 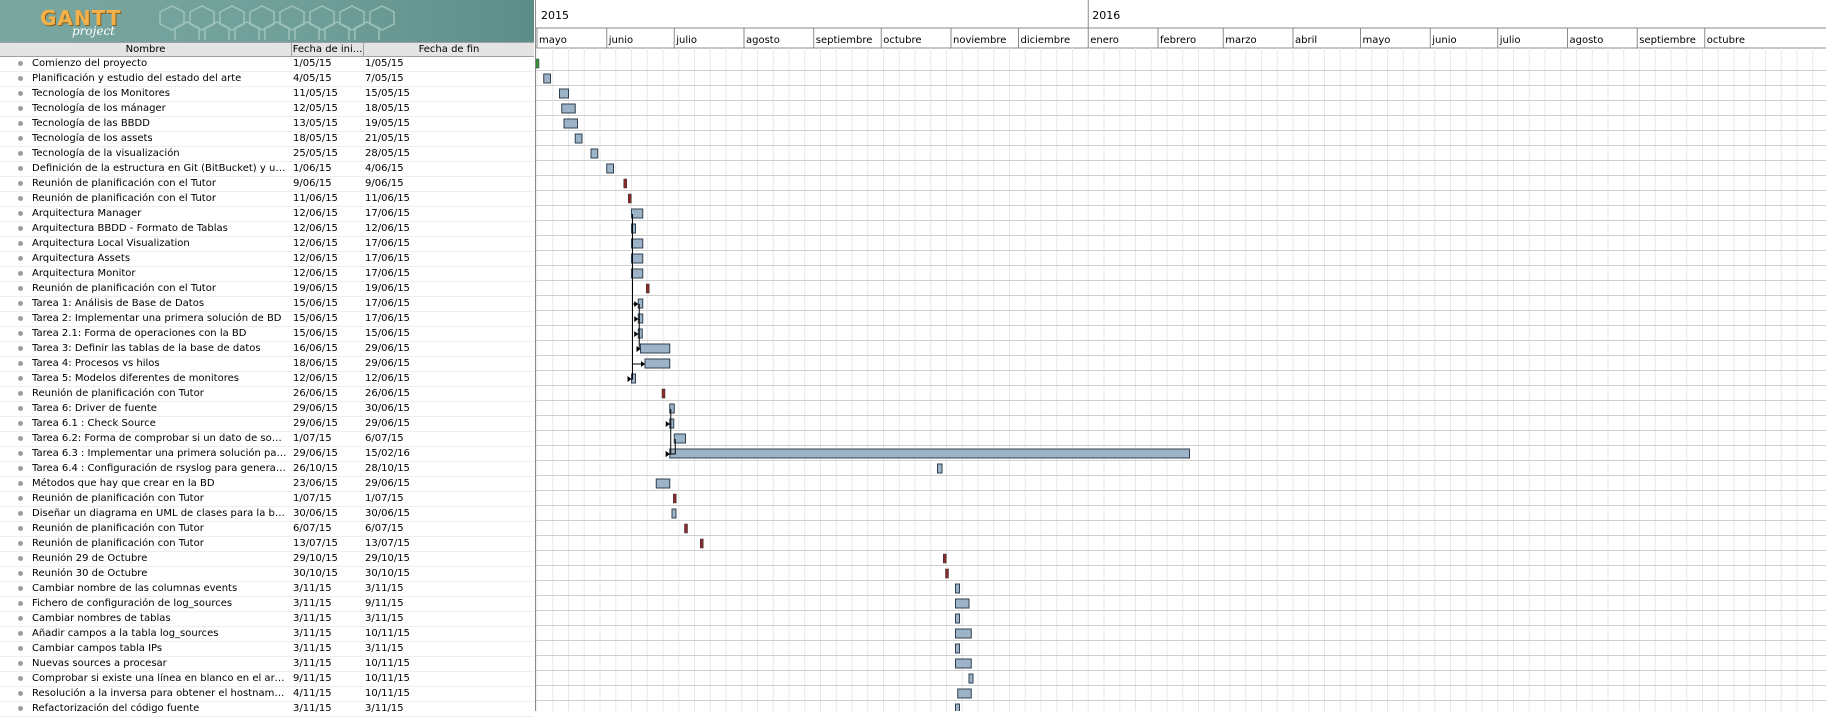 I want to click on task-end-date: 11/06/15, so click(x=387, y=198).